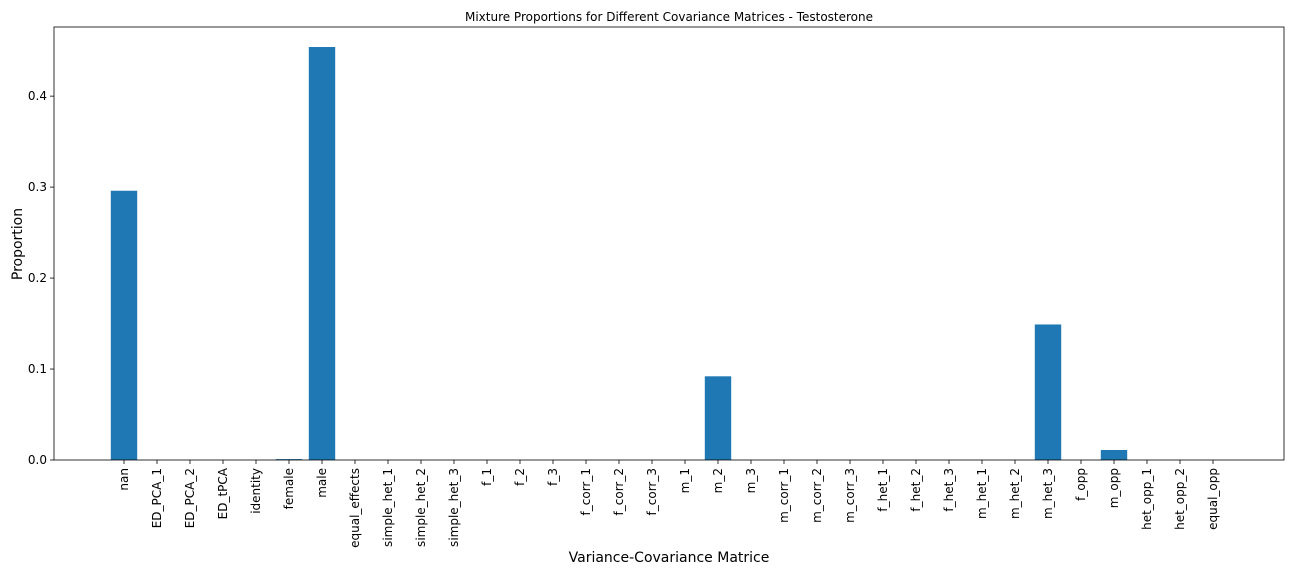 The image size is (1296, 576). Describe the element at coordinates (256, 491) in the screenshot. I see `x-tick-label: identity` at that location.